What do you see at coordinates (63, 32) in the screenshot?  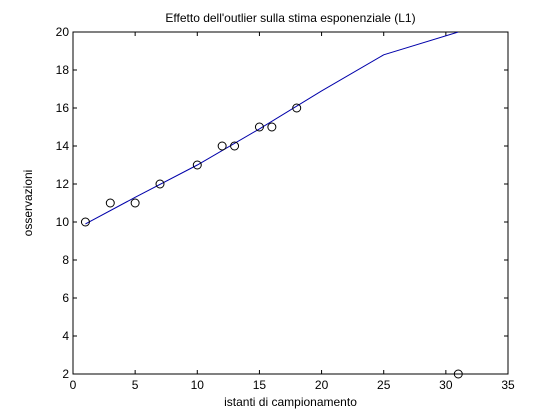 I see `y-tick-label: 20` at bounding box center [63, 32].